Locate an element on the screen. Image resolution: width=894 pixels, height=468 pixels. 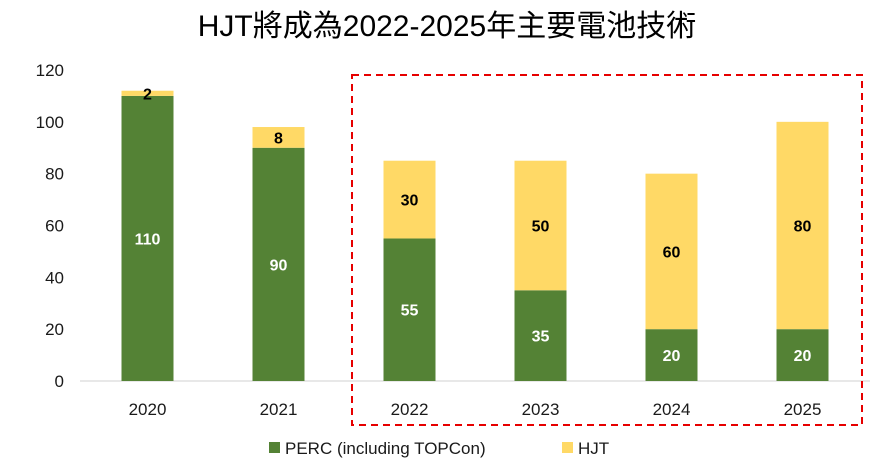
legend-label-hjt: HJT is located at coordinates (593, 448).